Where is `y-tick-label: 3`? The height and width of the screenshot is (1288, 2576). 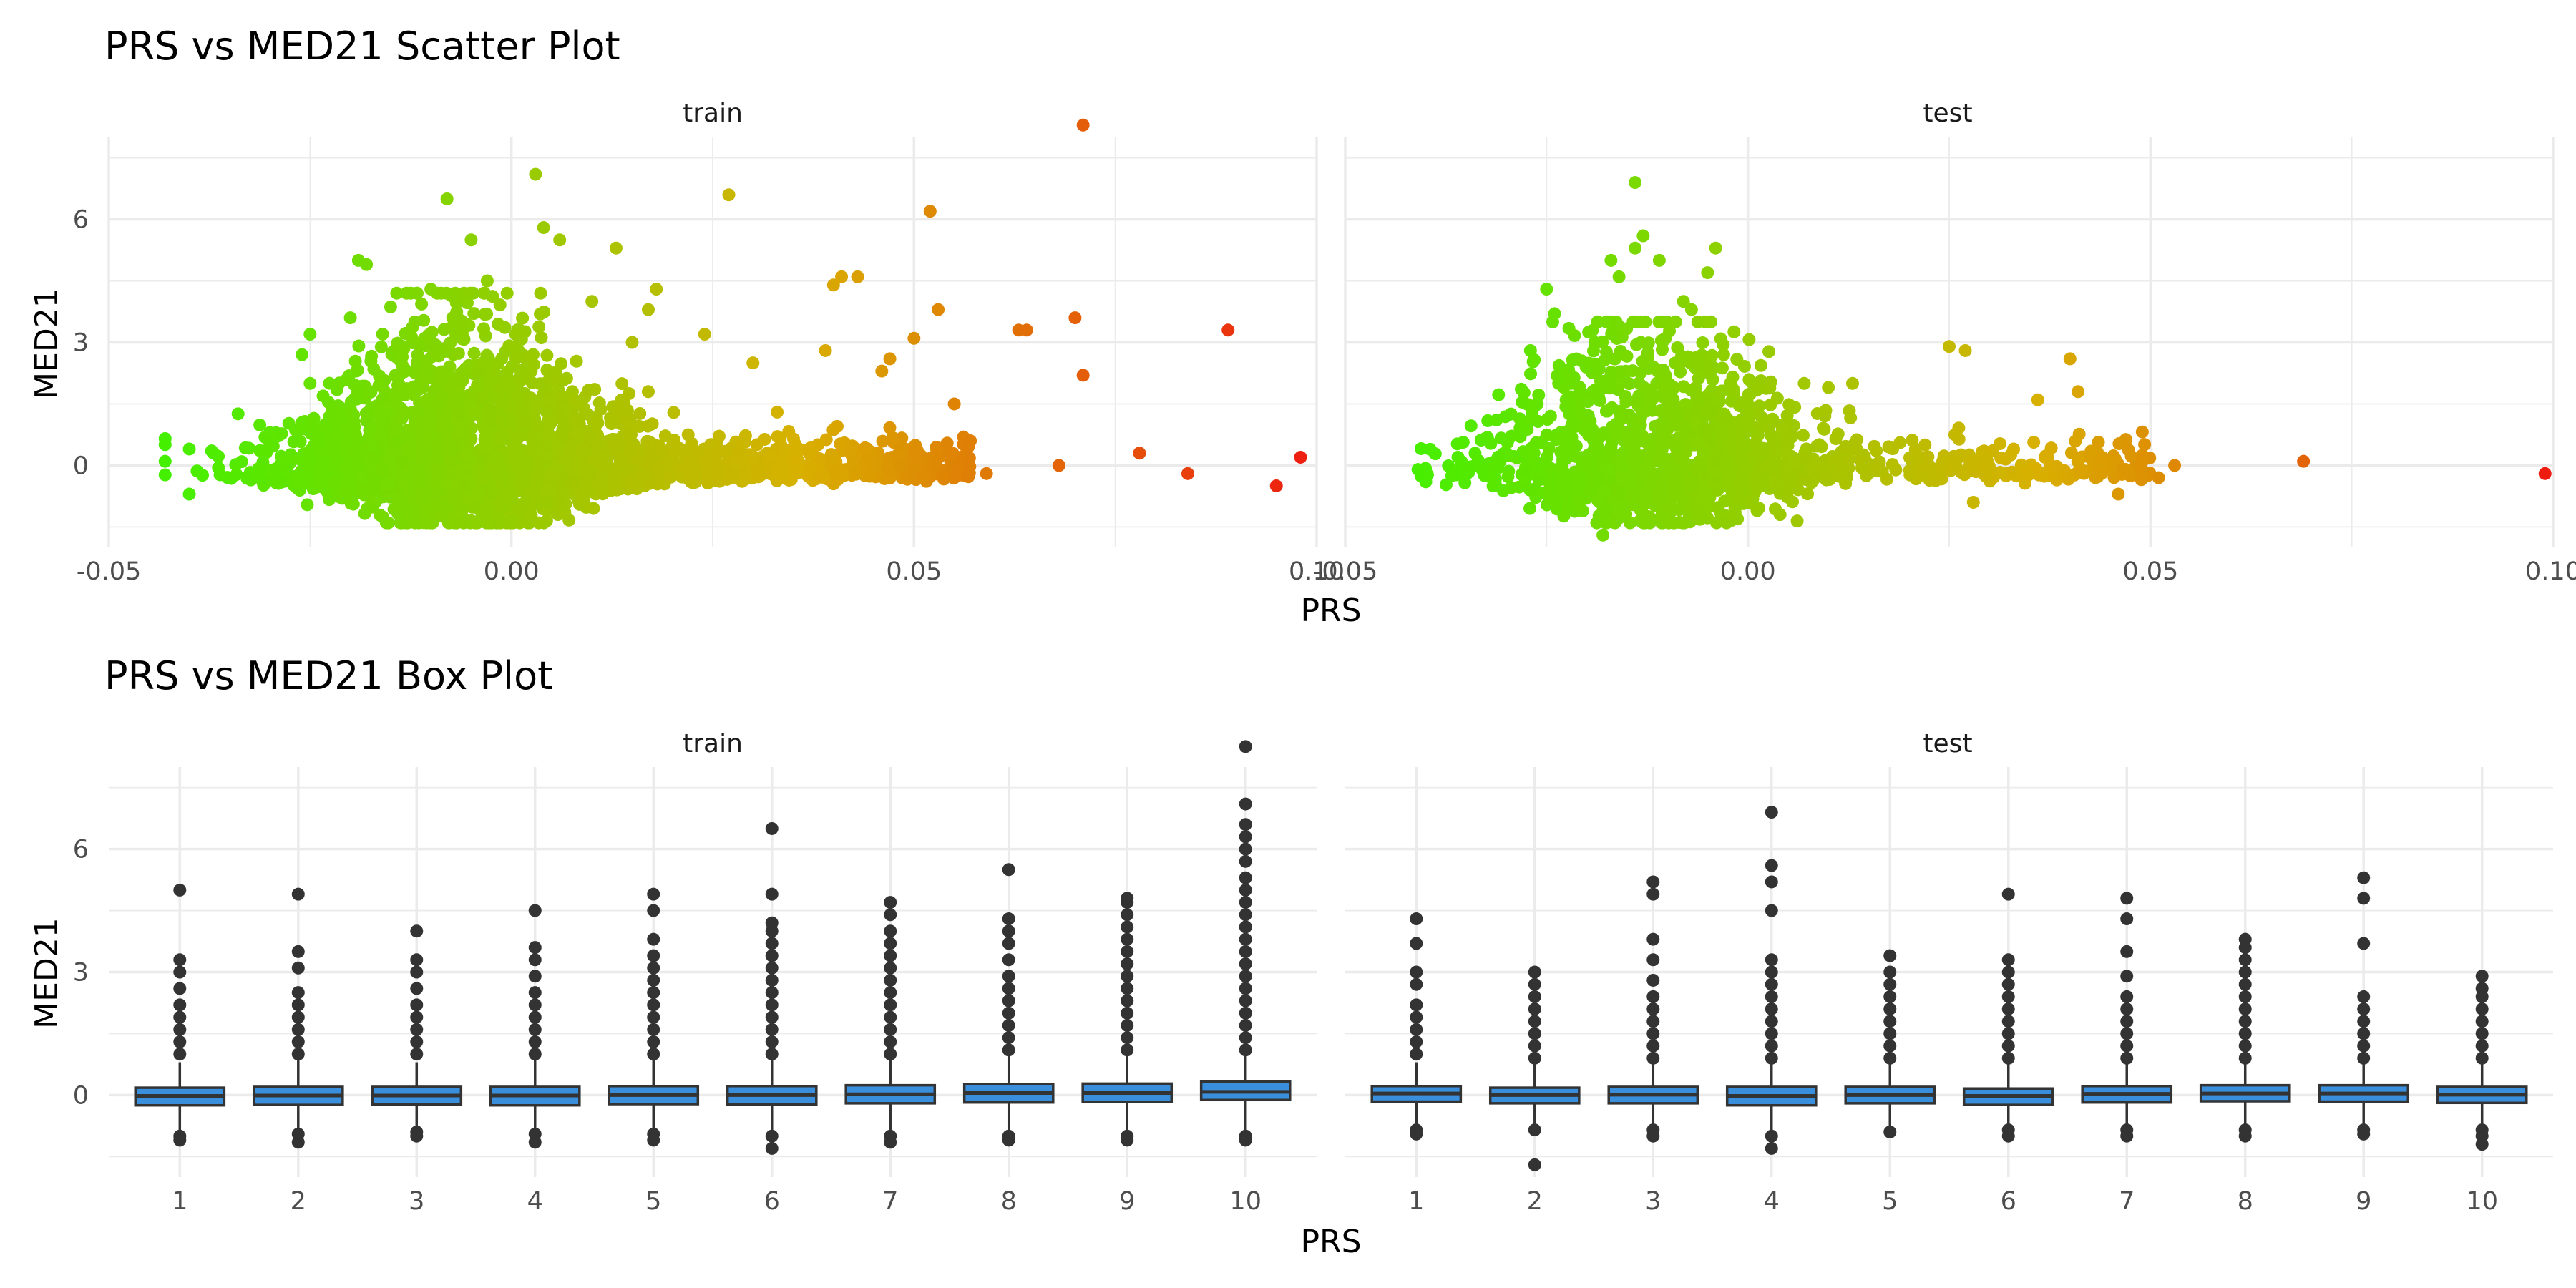 y-tick-label: 3 is located at coordinates (81, 343).